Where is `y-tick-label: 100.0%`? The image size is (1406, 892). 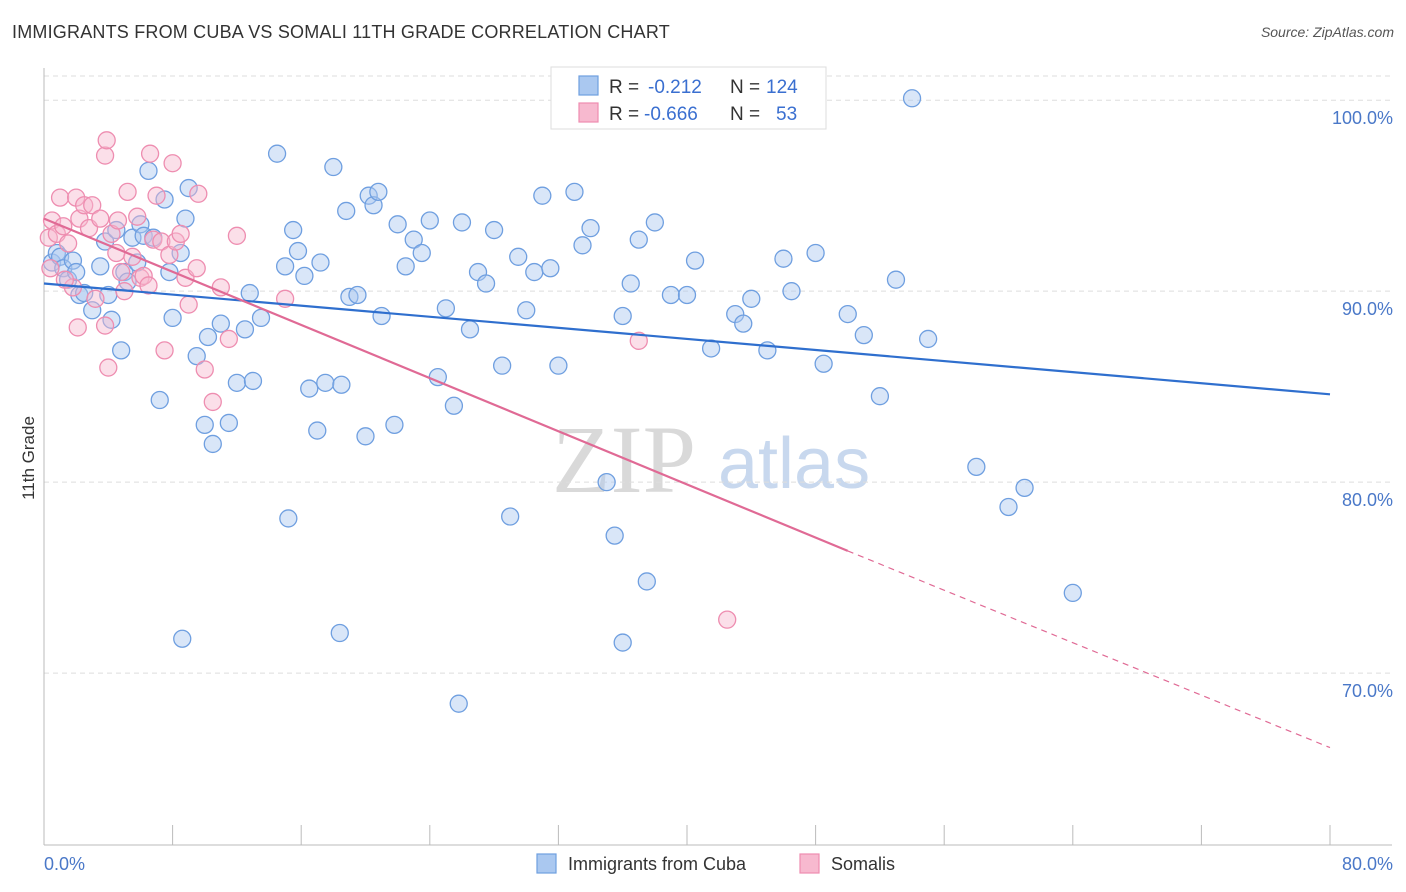 y-tick-label: 100.0% is located at coordinates (1362, 118).